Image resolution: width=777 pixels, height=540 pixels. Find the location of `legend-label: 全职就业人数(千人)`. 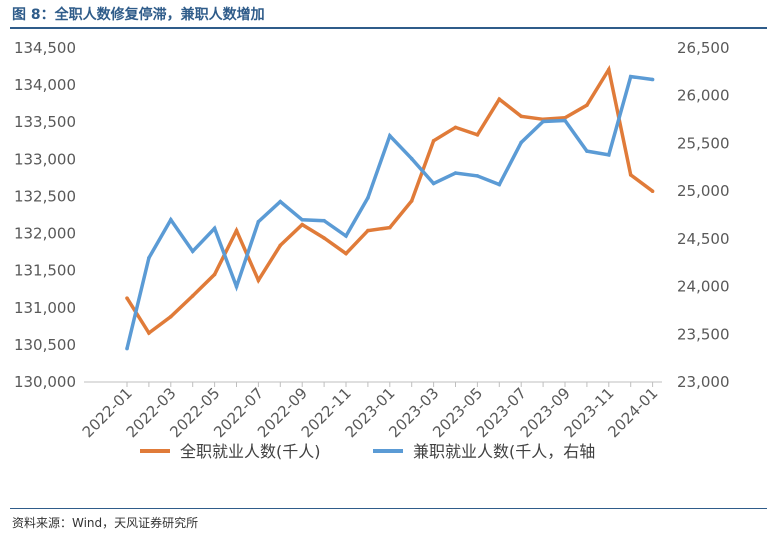

legend-label: 全职就业人数(千人) is located at coordinates (250, 451).